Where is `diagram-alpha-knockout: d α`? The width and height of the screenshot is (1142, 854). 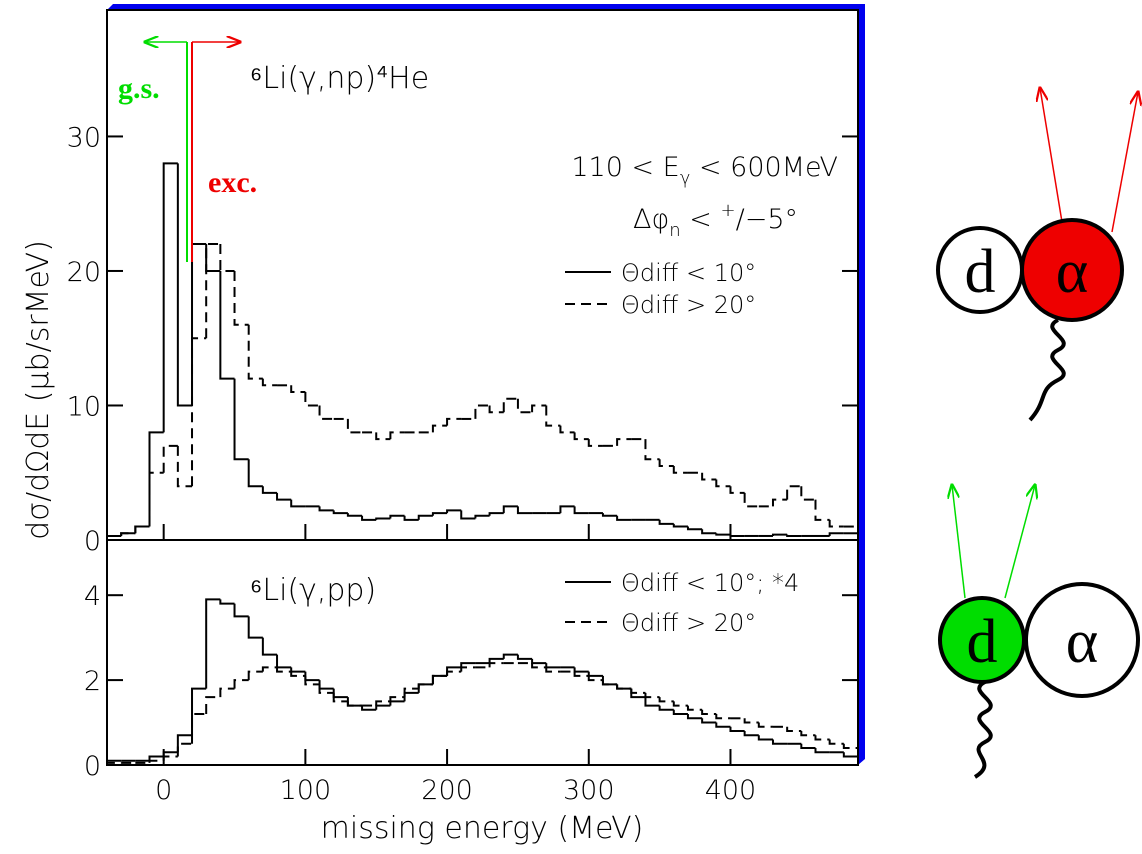
diagram-alpha-knockout: d α is located at coordinates (1037, 255).